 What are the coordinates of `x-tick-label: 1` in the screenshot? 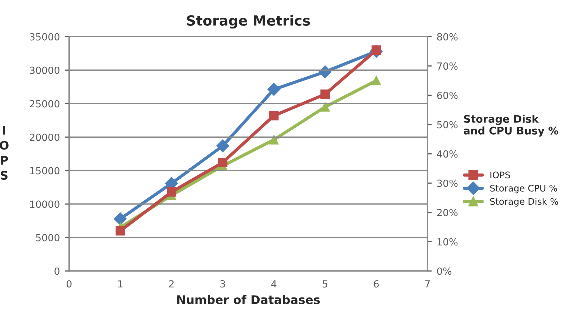 It's located at (120, 284).